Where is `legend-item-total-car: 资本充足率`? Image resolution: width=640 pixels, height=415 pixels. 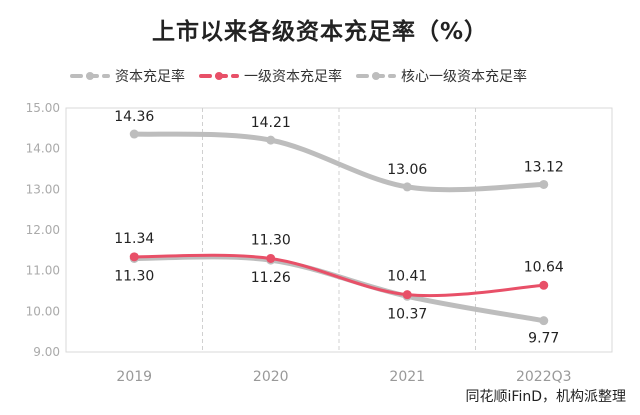
legend-item-total-car: 资本充足率 is located at coordinates (127, 76).